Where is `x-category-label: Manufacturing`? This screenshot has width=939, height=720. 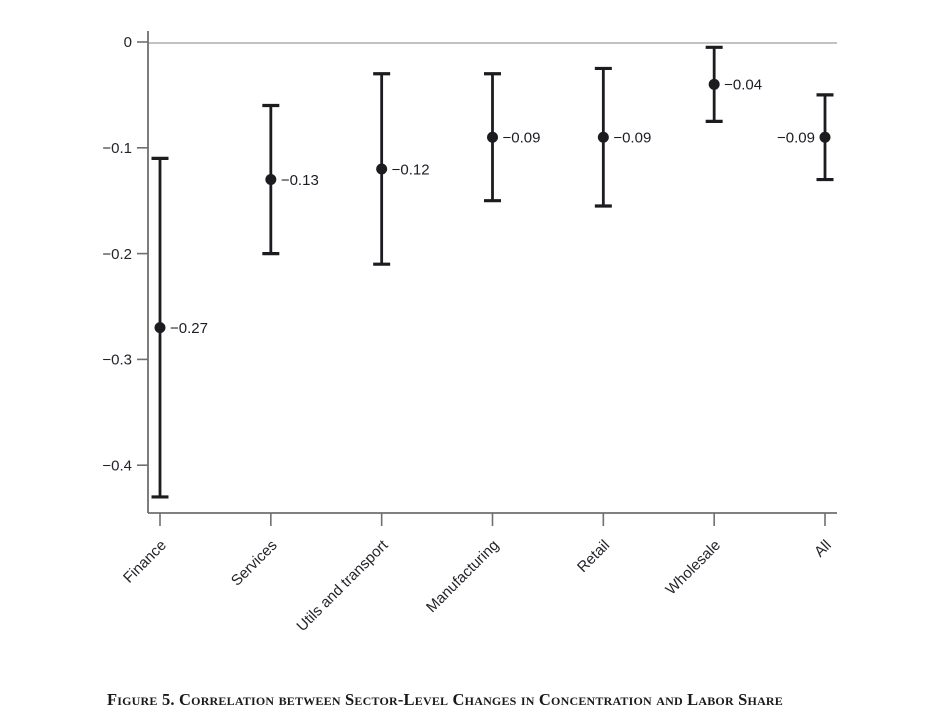
x-category-label: Manufacturing is located at coordinates (462, 576).